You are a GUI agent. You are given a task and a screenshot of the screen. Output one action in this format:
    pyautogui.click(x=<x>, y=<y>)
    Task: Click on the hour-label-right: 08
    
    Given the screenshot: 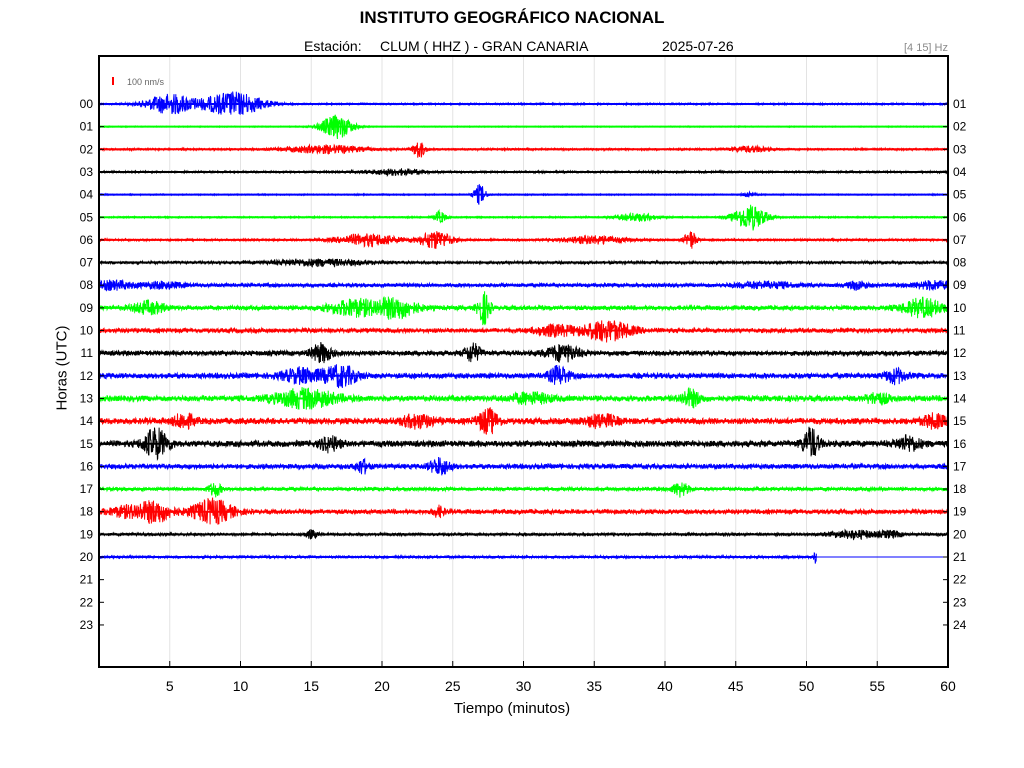 What is the action you would take?
    pyautogui.click(x=960, y=263)
    